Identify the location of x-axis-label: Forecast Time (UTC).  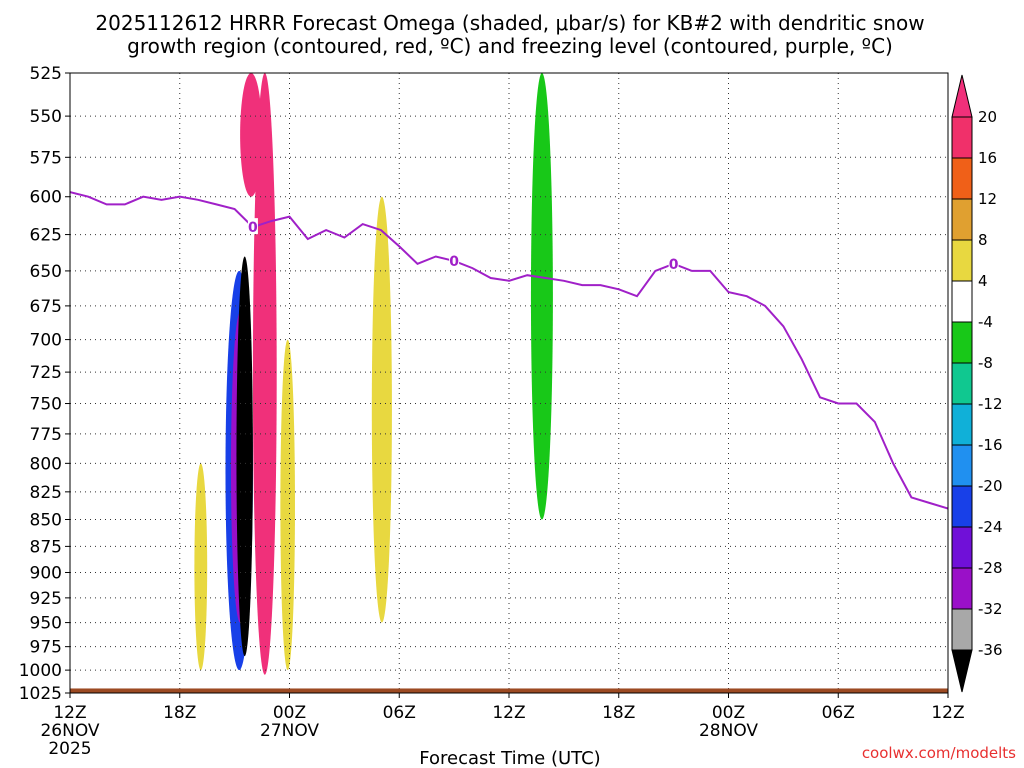
(509, 758).